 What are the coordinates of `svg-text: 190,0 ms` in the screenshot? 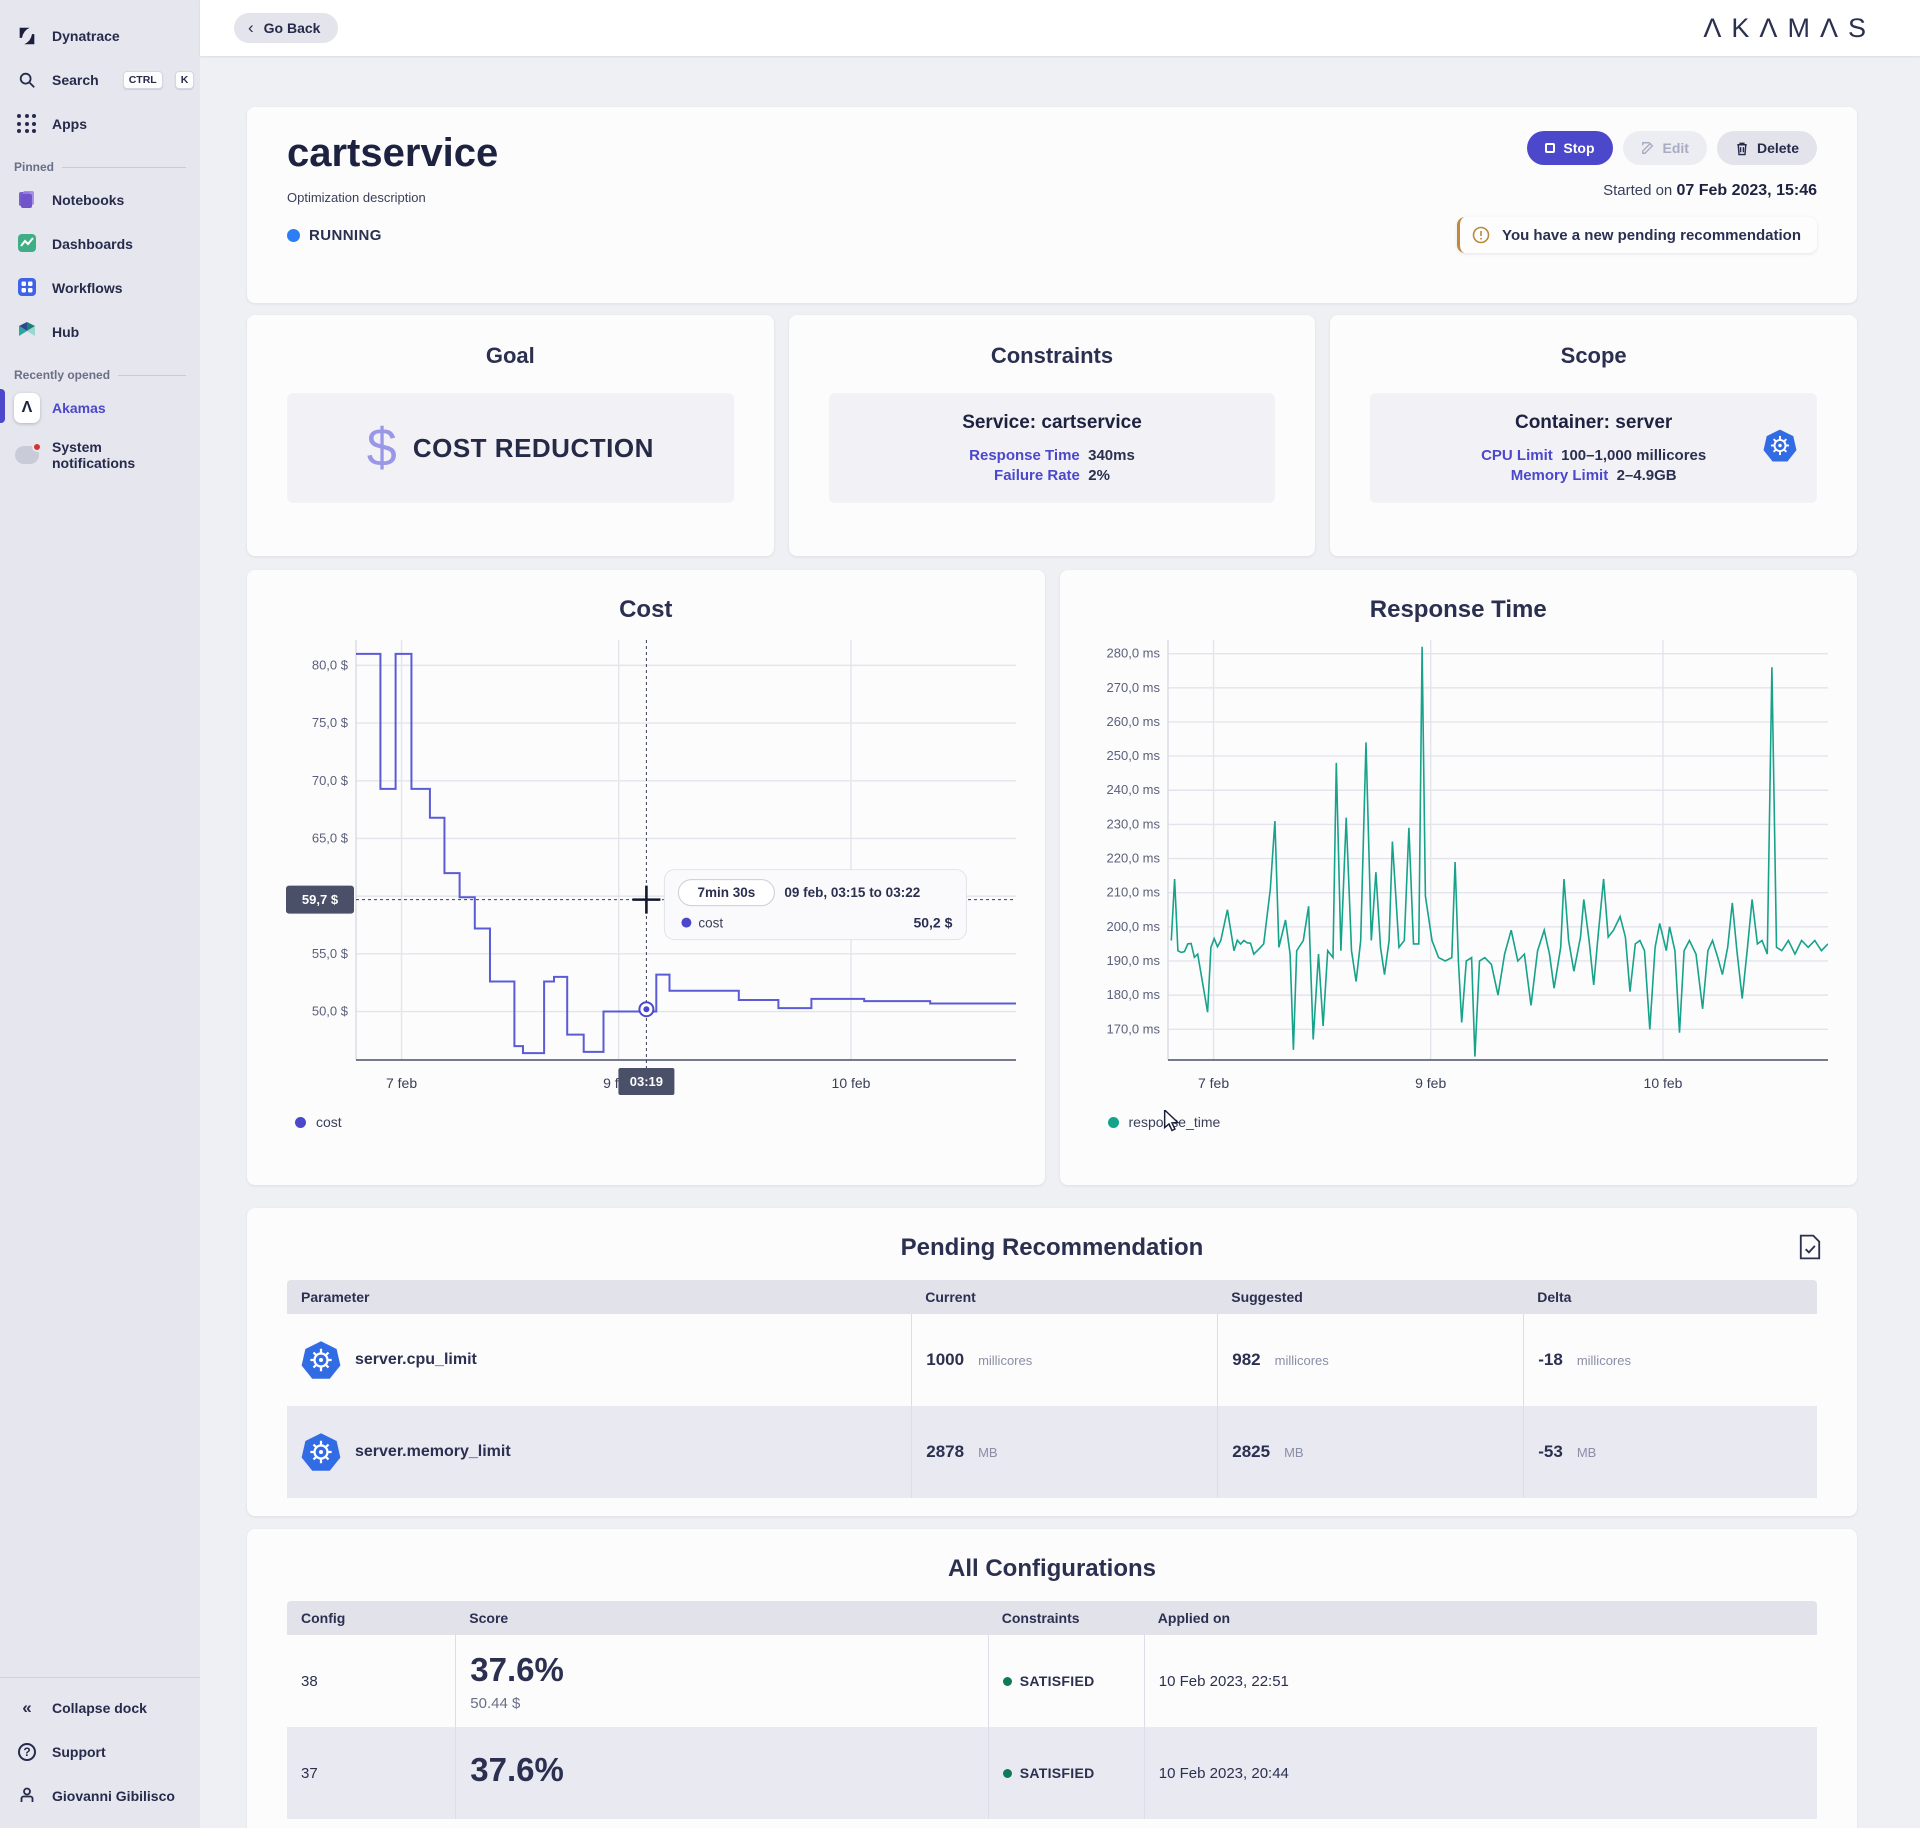 It's located at (1134, 960).